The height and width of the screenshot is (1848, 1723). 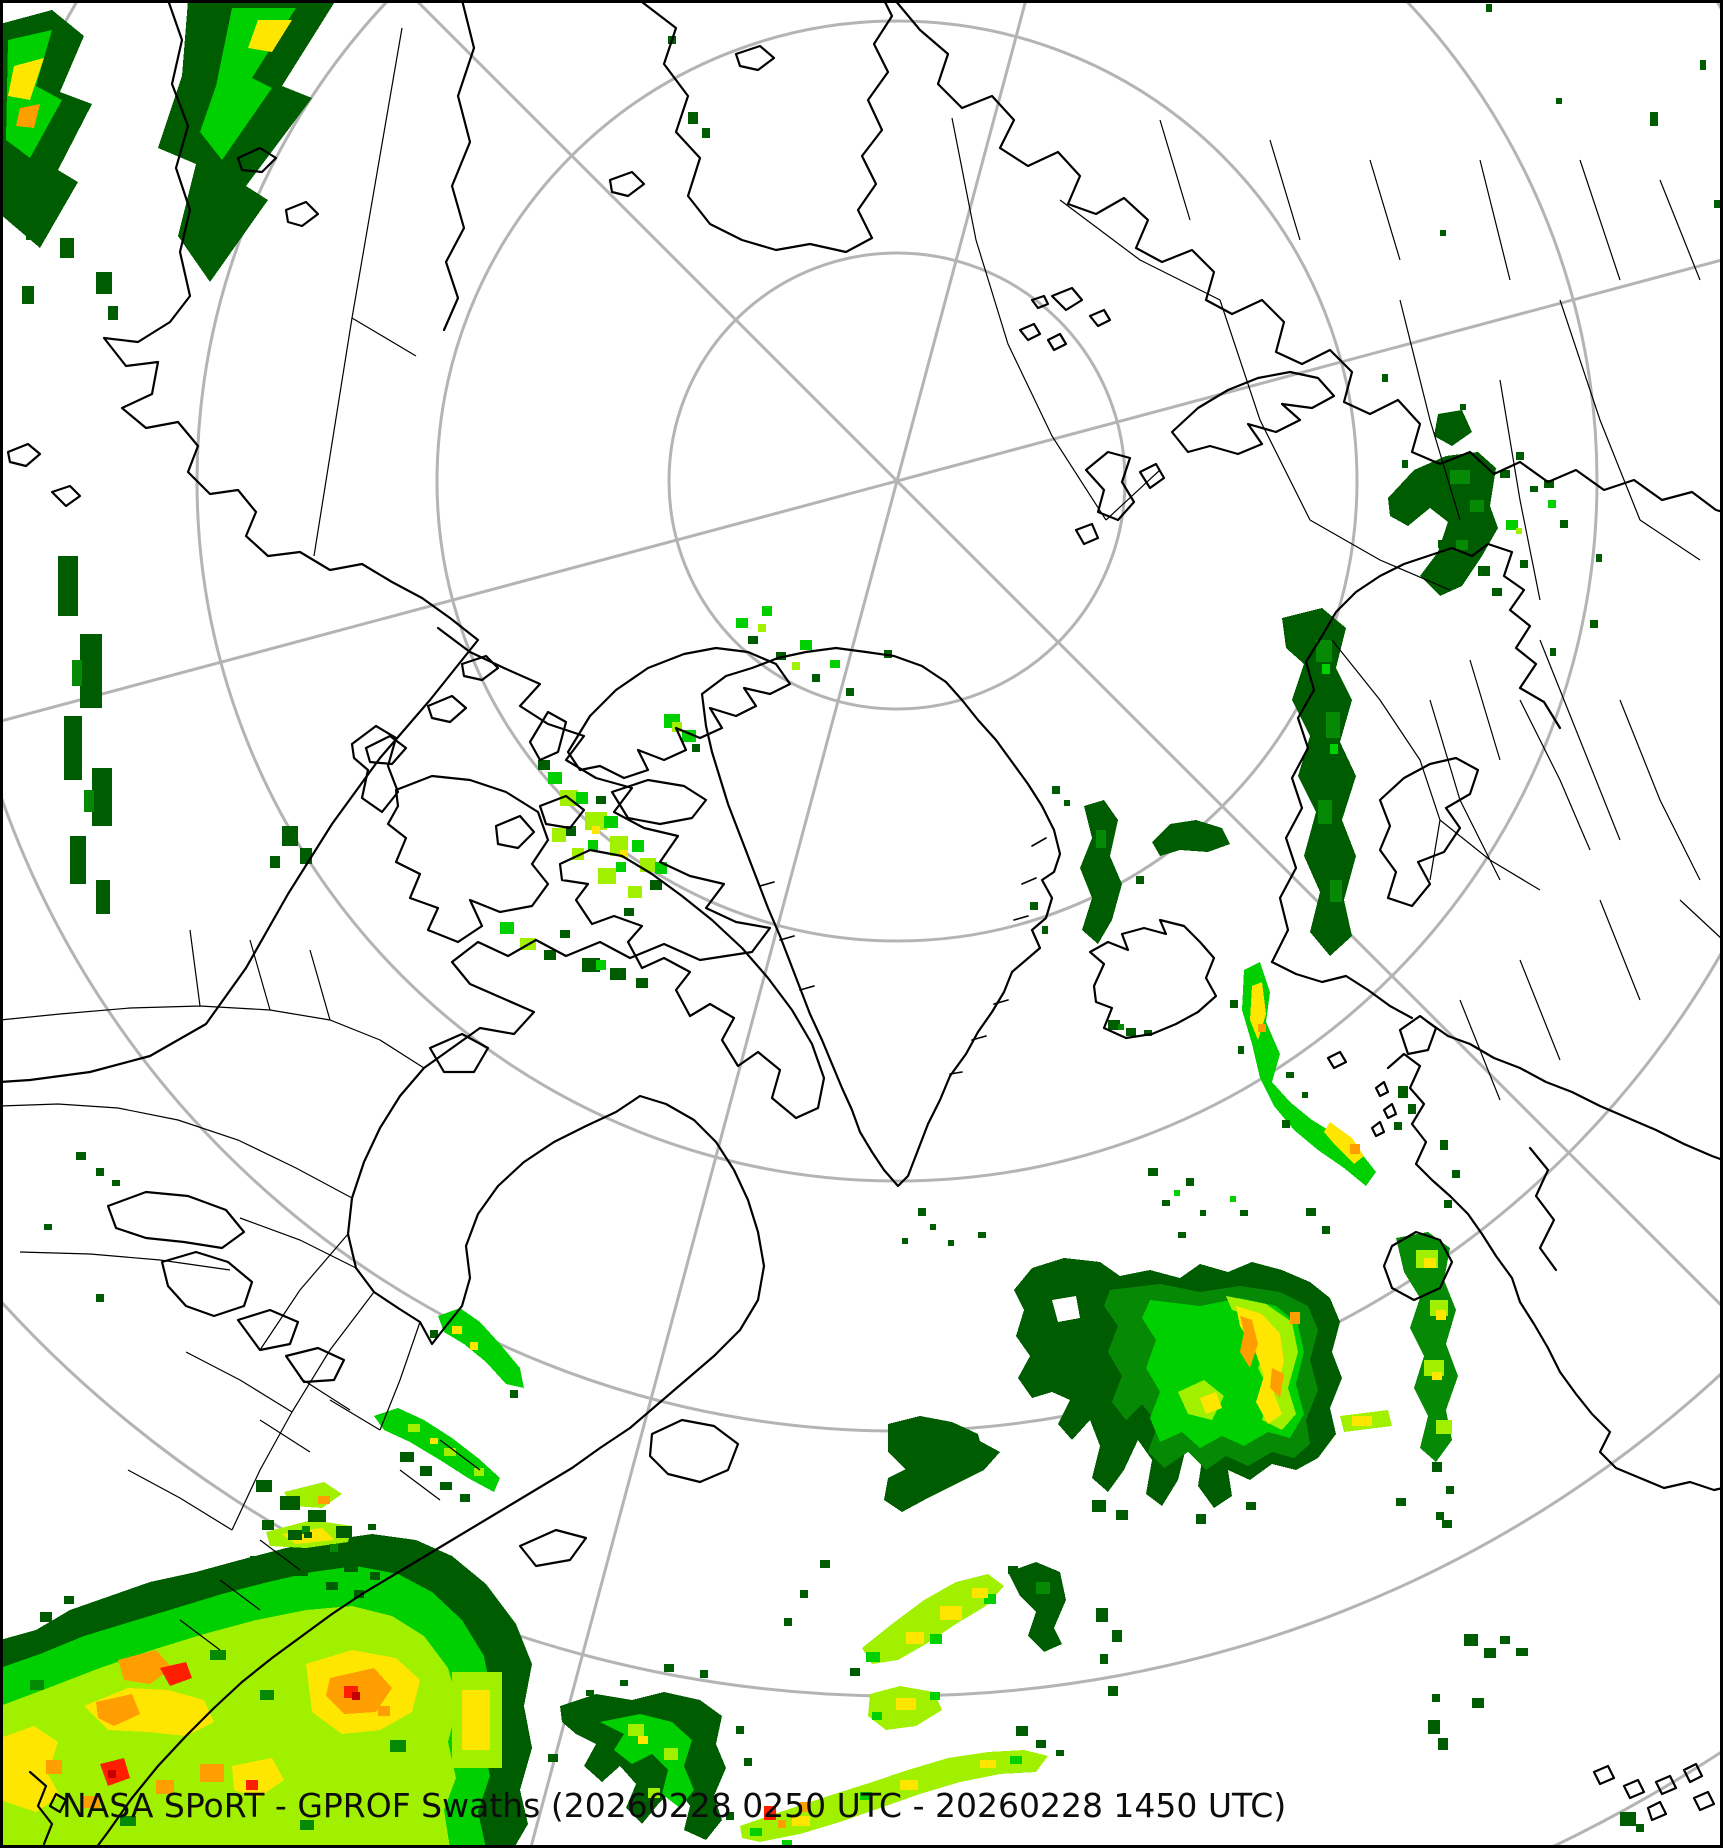 What do you see at coordinates (894, 1796) in the screenshot?
I see `swath-south-band` at bounding box center [894, 1796].